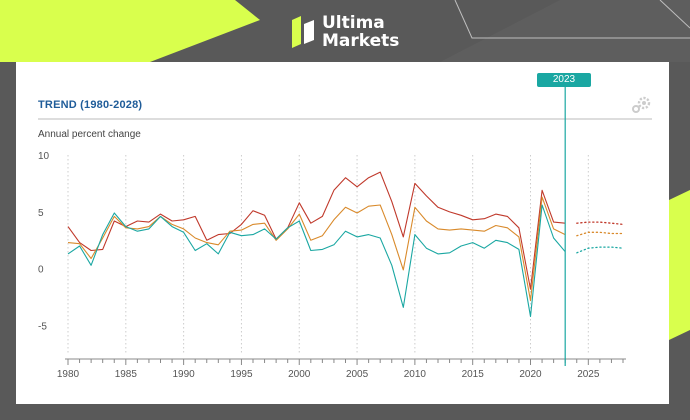  What do you see at coordinates (473, 374) in the screenshot?
I see `x-tick-label-2015: 2015` at bounding box center [473, 374].